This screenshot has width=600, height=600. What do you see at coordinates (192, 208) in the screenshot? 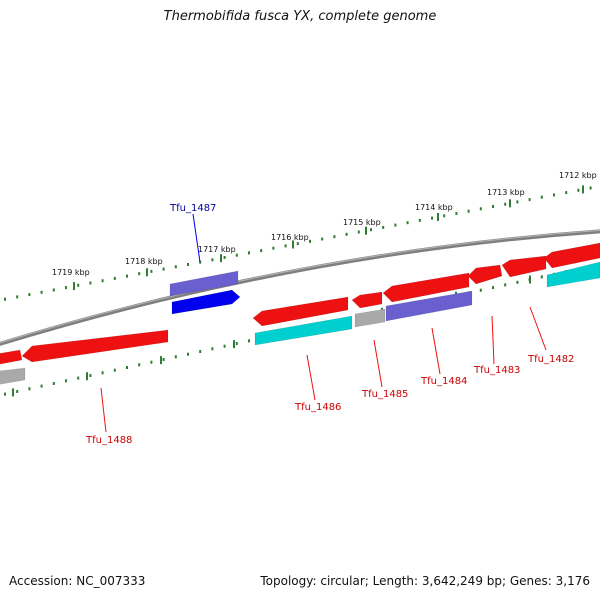
I see `gene-label-tfu-1487: Tfu_1487` at bounding box center [192, 208].